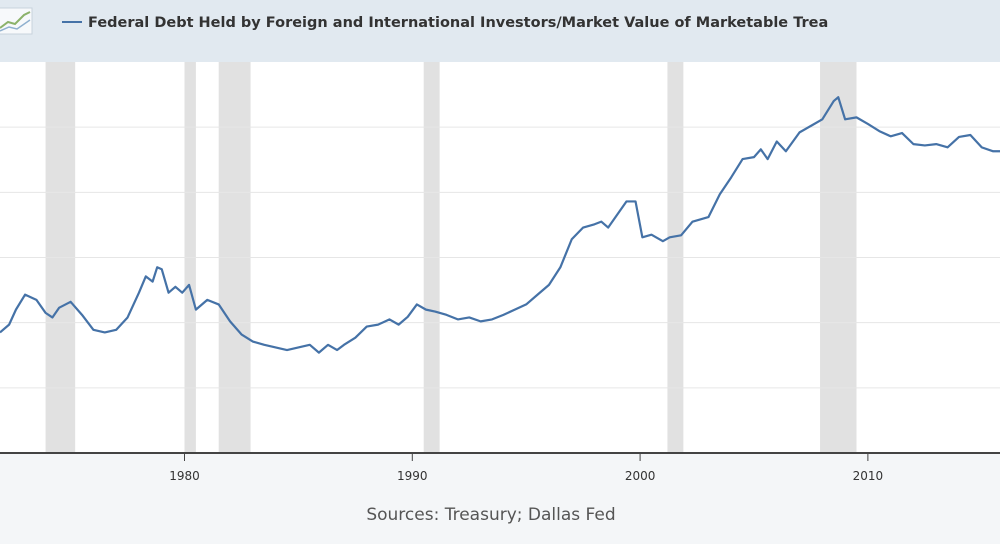 Image resolution: width=1000 pixels, height=544 pixels. Describe the element at coordinates (16, 21) in the screenshot. I see `legend-icon` at that location.